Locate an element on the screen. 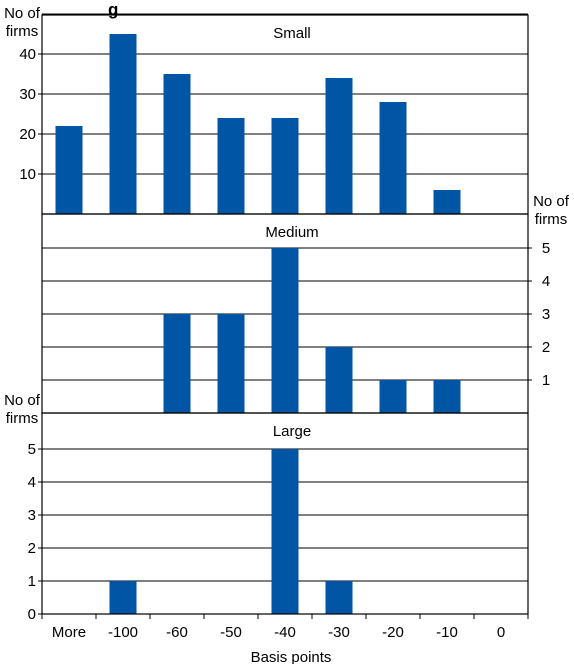 This screenshot has height=664, width=574. medium-bar--20 is located at coordinates (393, 396).